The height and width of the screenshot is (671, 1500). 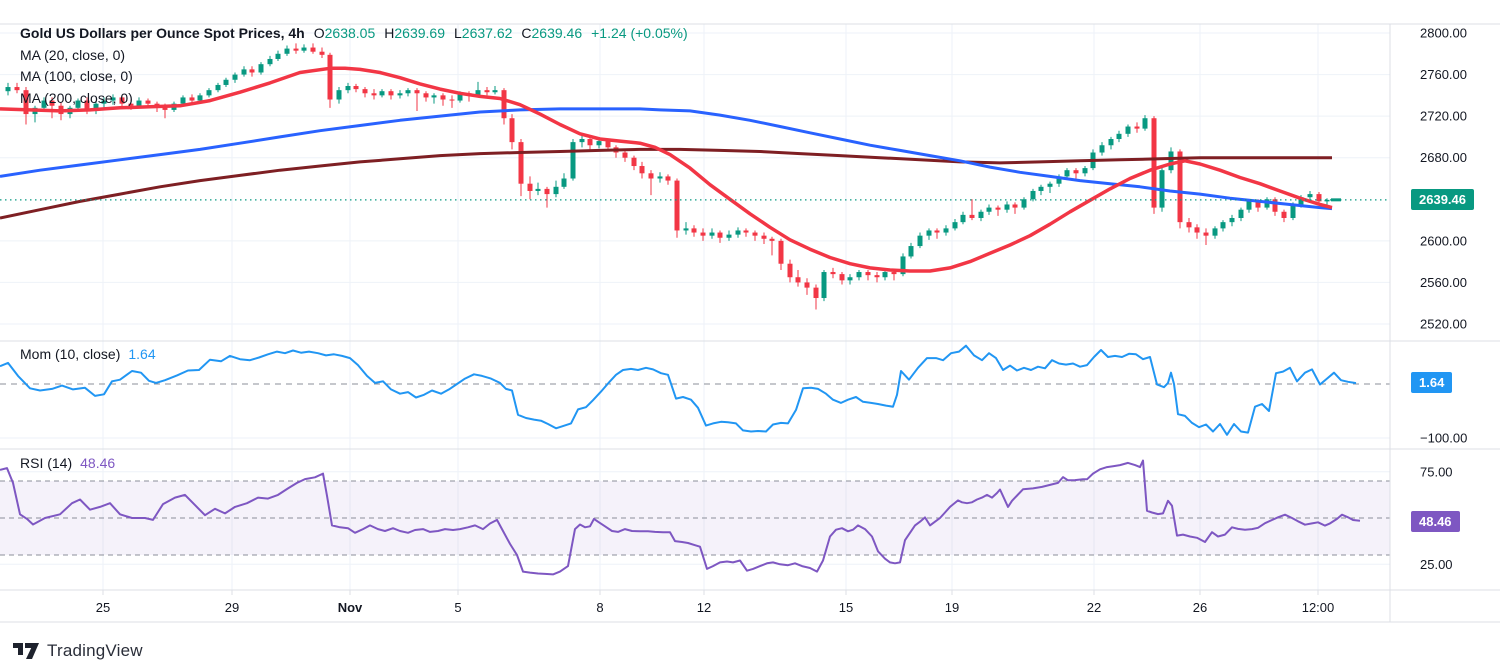 What do you see at coordinates (76, 97) in the screenshot?
I see `ma200-legend: MA (200, close, 0)` at bounding box center [76, 97].